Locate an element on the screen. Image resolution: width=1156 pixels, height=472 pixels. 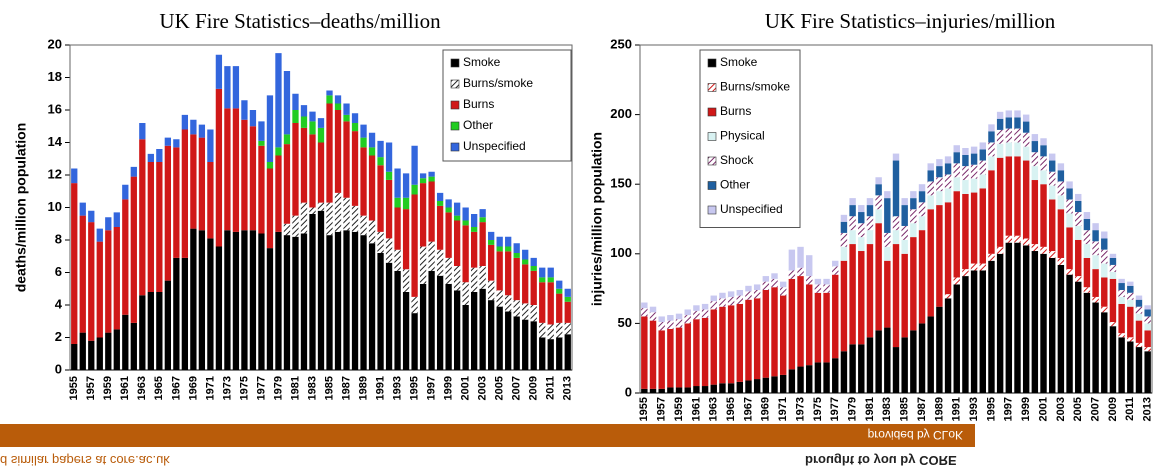
x-tick-label: 1979 is located at coordinates (853, 409).